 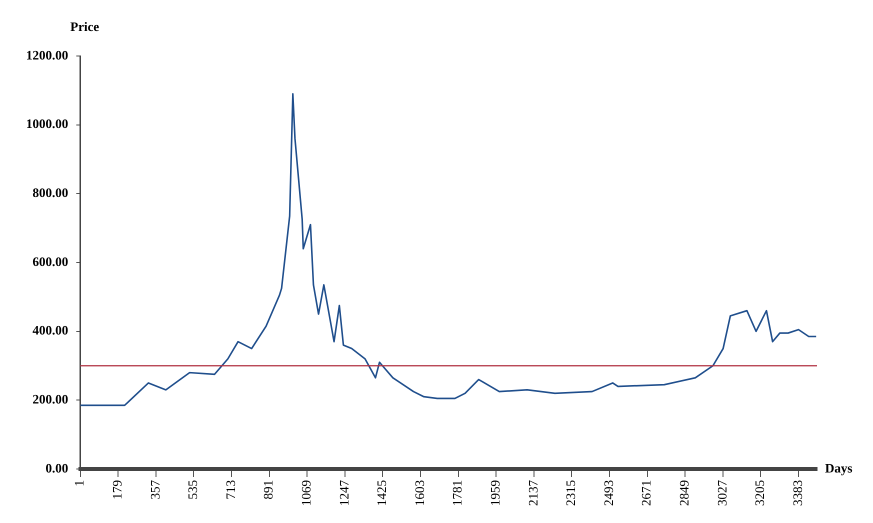 I want to click on x-tick-label: 1069, so click(x=306, y=493).